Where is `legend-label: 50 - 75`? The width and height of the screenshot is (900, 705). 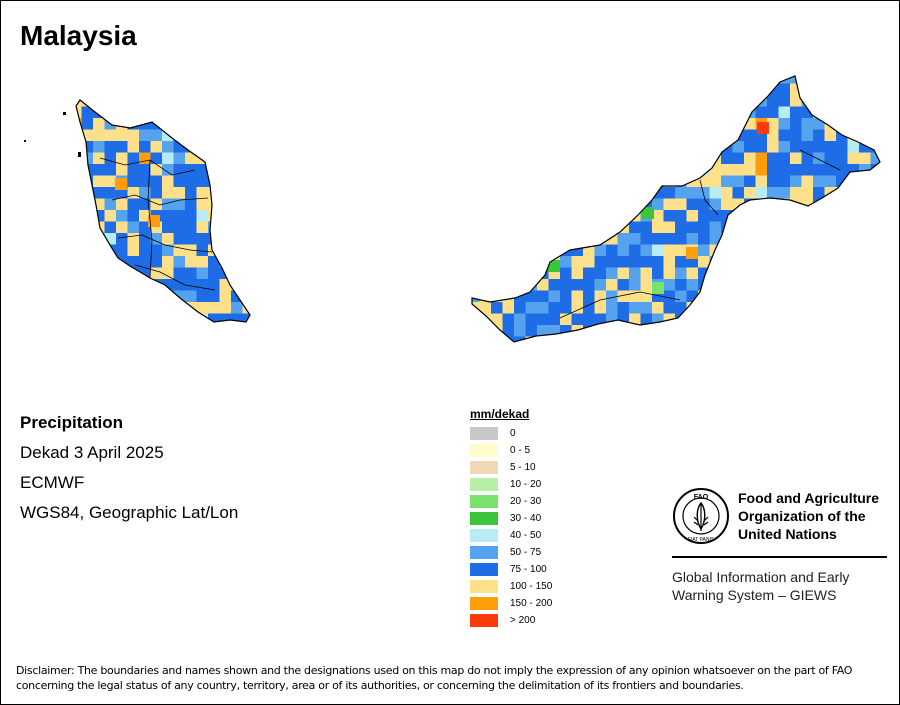 legend-label: 50 - 75 is located at coordinates (526, 552).